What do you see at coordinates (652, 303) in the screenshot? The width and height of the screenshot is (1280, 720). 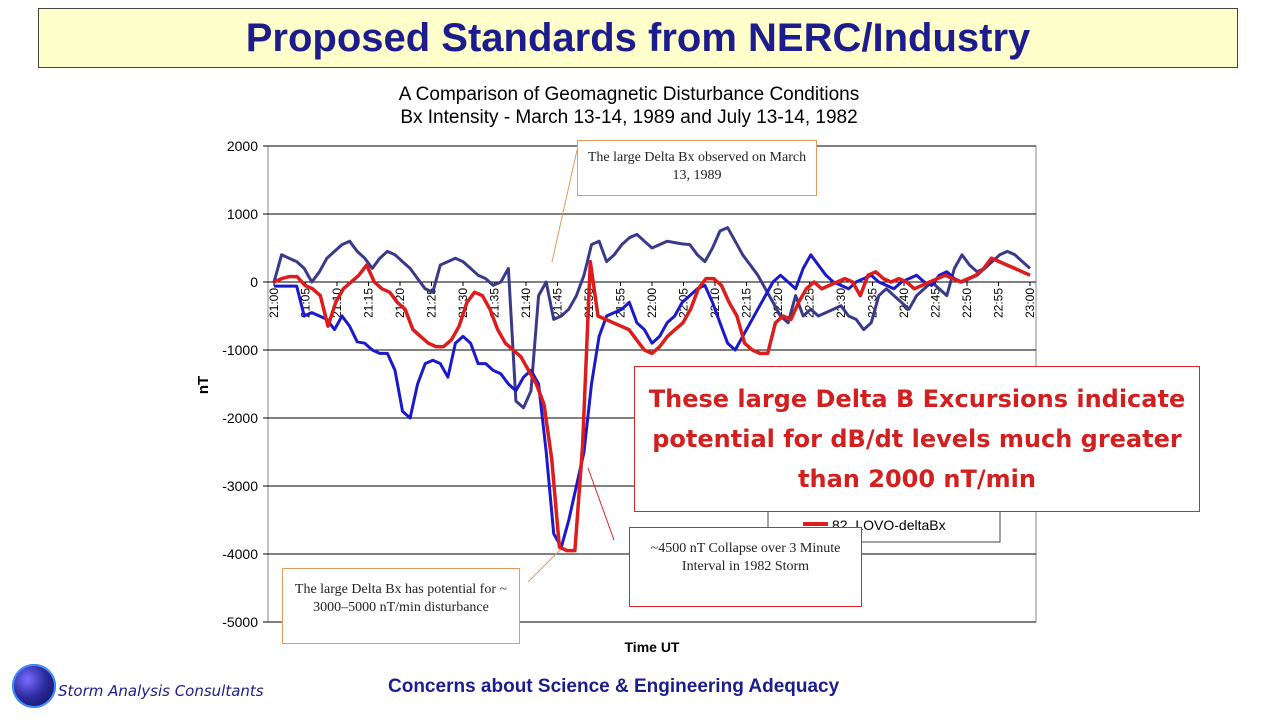 I see `x-tick-label: 22:00` at bounding box center [652, 303].